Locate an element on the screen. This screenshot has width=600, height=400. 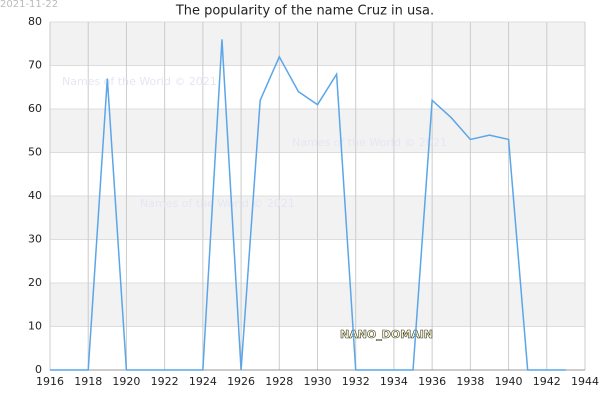
x-tick-label: 1940 is located at coordinates (509, 381).